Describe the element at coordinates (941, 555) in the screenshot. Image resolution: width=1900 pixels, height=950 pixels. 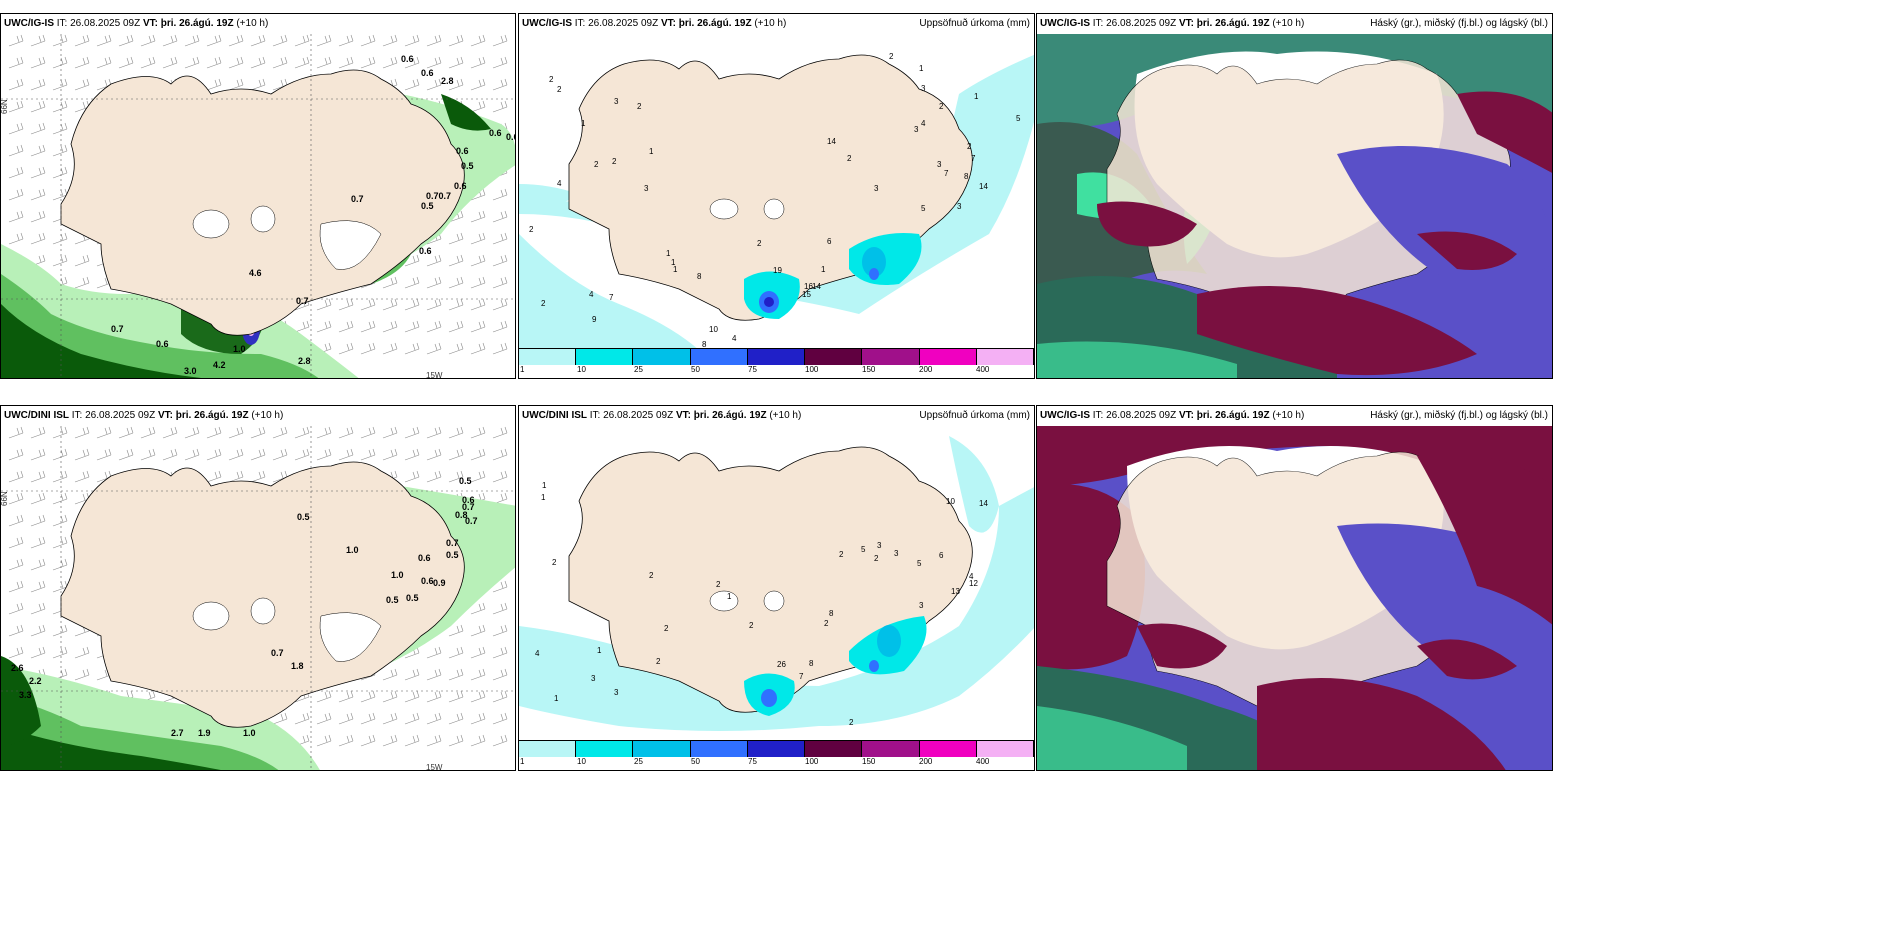
I see `value-label: 6` at that location.